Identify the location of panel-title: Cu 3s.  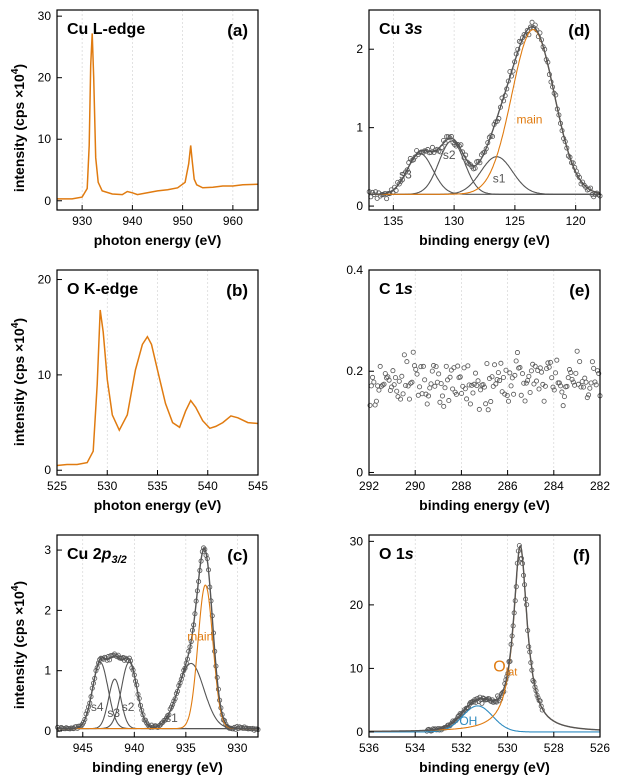
(401, 29).